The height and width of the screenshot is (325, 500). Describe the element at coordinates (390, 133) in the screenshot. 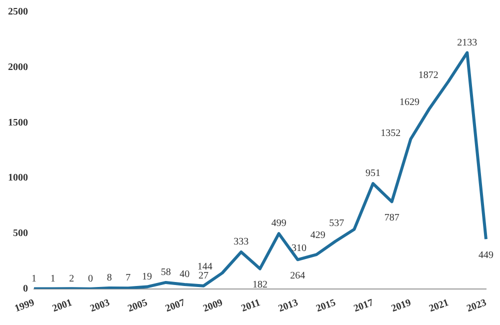

I see `data-label: 1352` at that location.